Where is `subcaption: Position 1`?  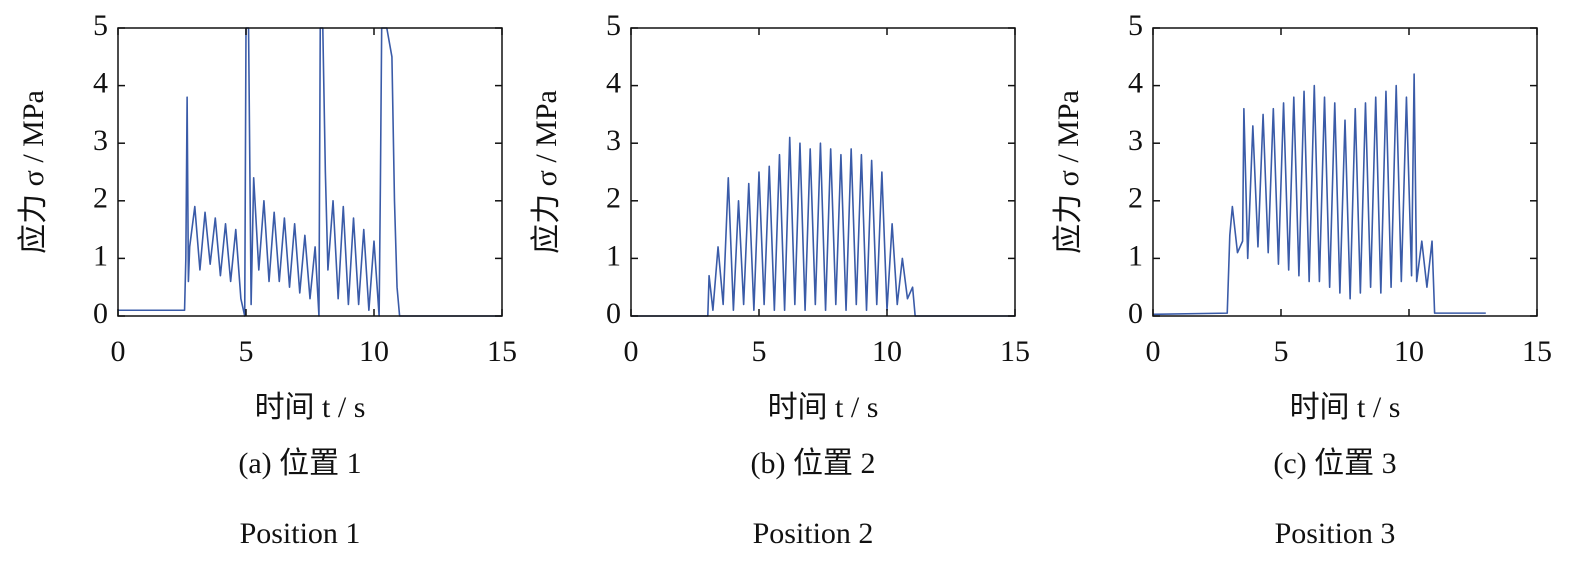
subcaption: Position 1 is located at coordinates (300, 533).